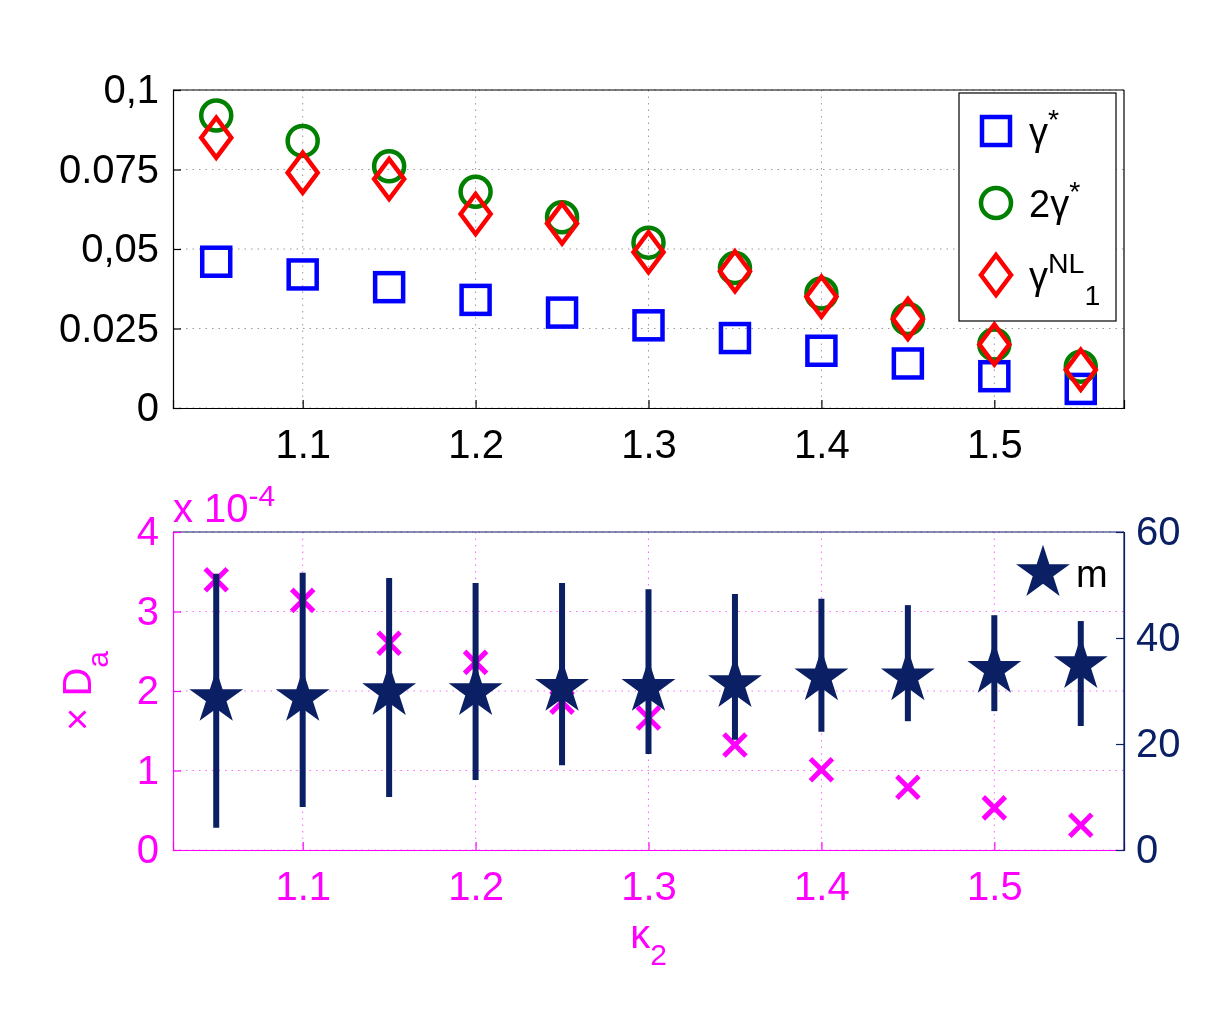  I want to click on y-tick-label: 0.025, so click(108, 327).